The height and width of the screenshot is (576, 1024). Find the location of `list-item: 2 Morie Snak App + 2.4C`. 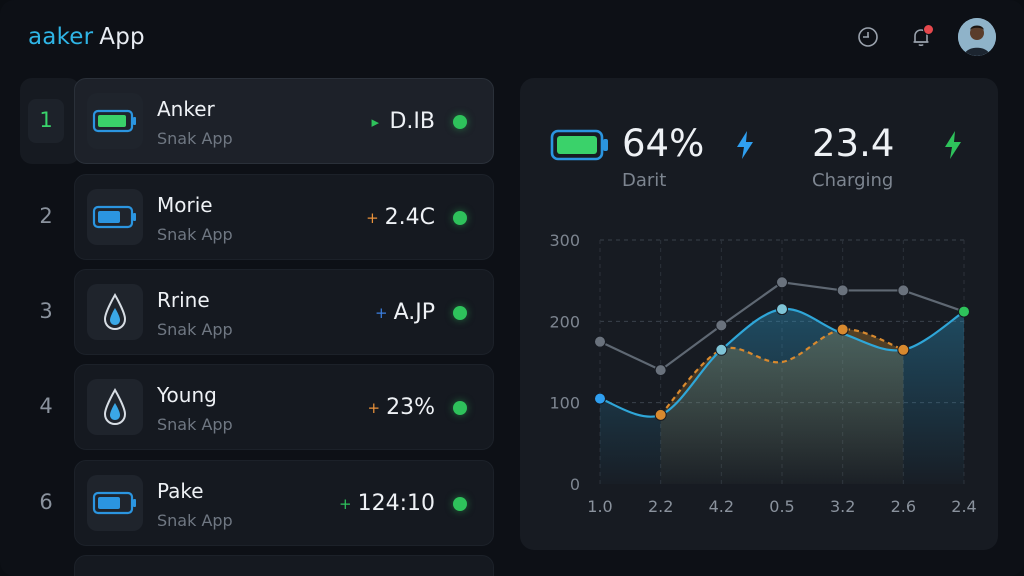

list-item: 2 Morie Snak App + 2.4C is located at coordinates (257, 217).